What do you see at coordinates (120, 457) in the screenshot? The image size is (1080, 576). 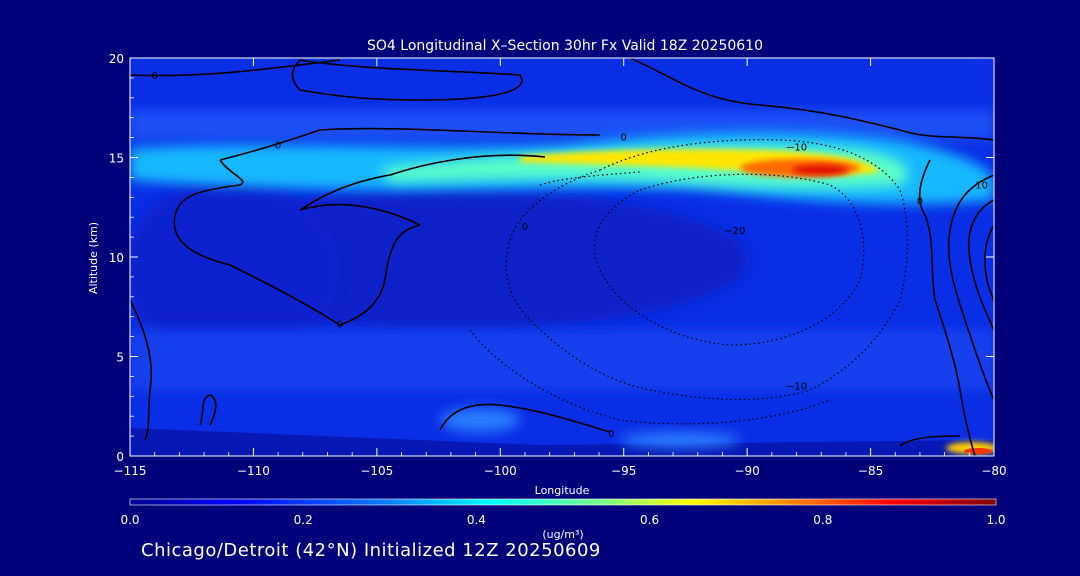 I see `y-tick-label: 0` at bounding box center [120, 457].